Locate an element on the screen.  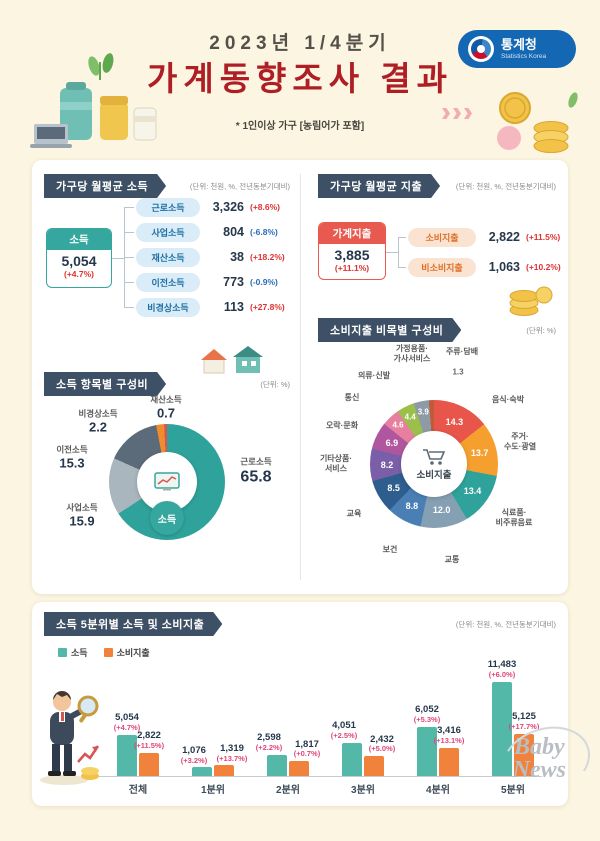
expenditure-item-value: 2,822 is located at coordinates (504, 237).